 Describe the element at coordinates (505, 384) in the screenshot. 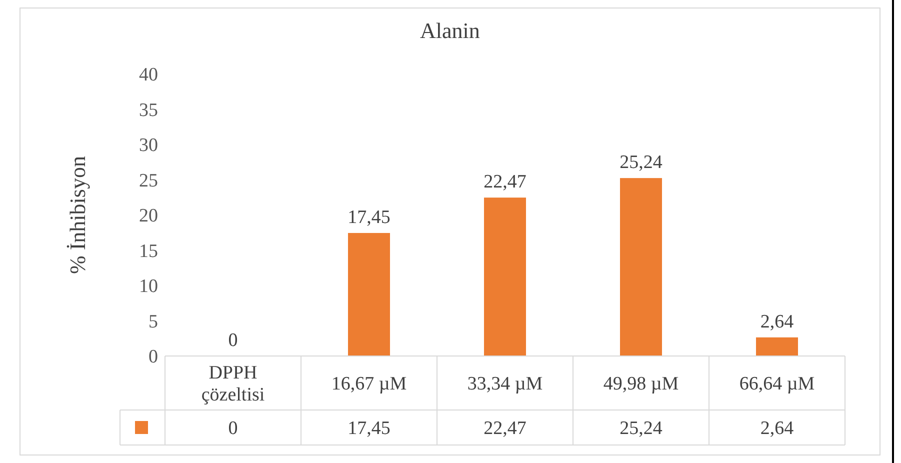

I see `x-tick-label: 33,34 µM` at that location.